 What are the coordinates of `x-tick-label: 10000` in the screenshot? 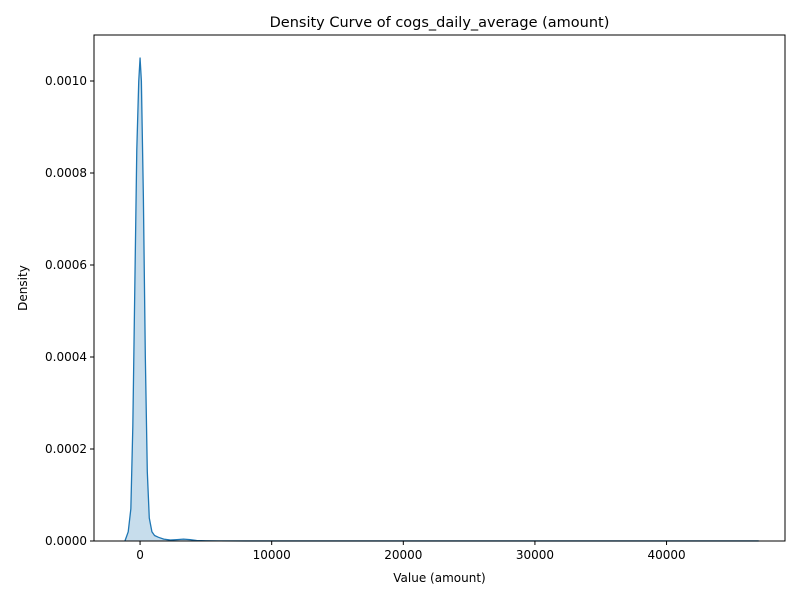 It's located at (272, 555).